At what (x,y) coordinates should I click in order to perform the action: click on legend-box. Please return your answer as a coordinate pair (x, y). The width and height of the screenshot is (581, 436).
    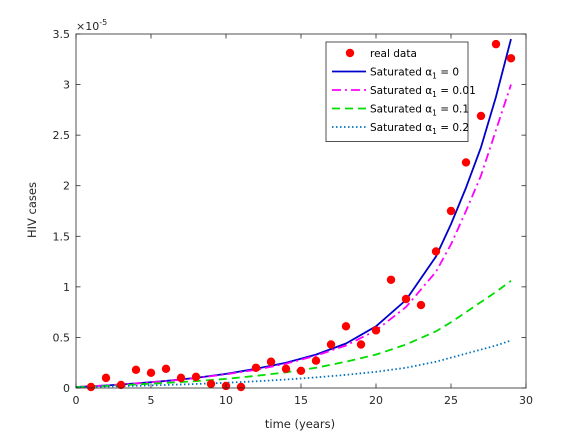
    Looking at the image, I should click on (397, 91).